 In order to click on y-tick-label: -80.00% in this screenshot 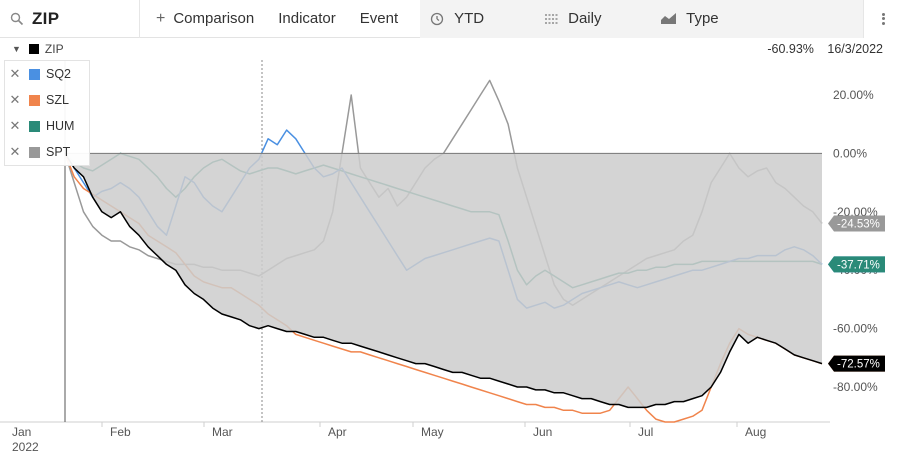, I will do `click(855, 387)`.